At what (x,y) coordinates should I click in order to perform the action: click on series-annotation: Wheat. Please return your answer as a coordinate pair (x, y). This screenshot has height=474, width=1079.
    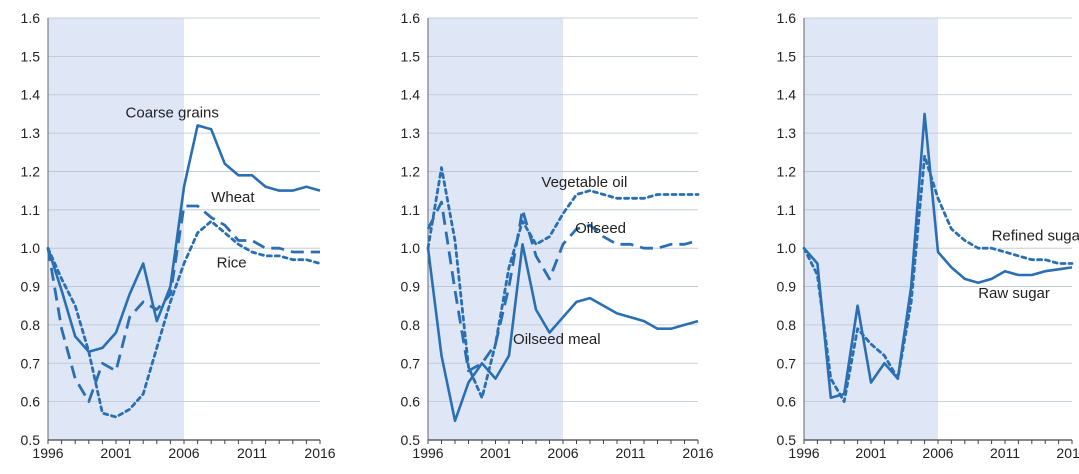
    Looking at the image, I should click on (233, 197).